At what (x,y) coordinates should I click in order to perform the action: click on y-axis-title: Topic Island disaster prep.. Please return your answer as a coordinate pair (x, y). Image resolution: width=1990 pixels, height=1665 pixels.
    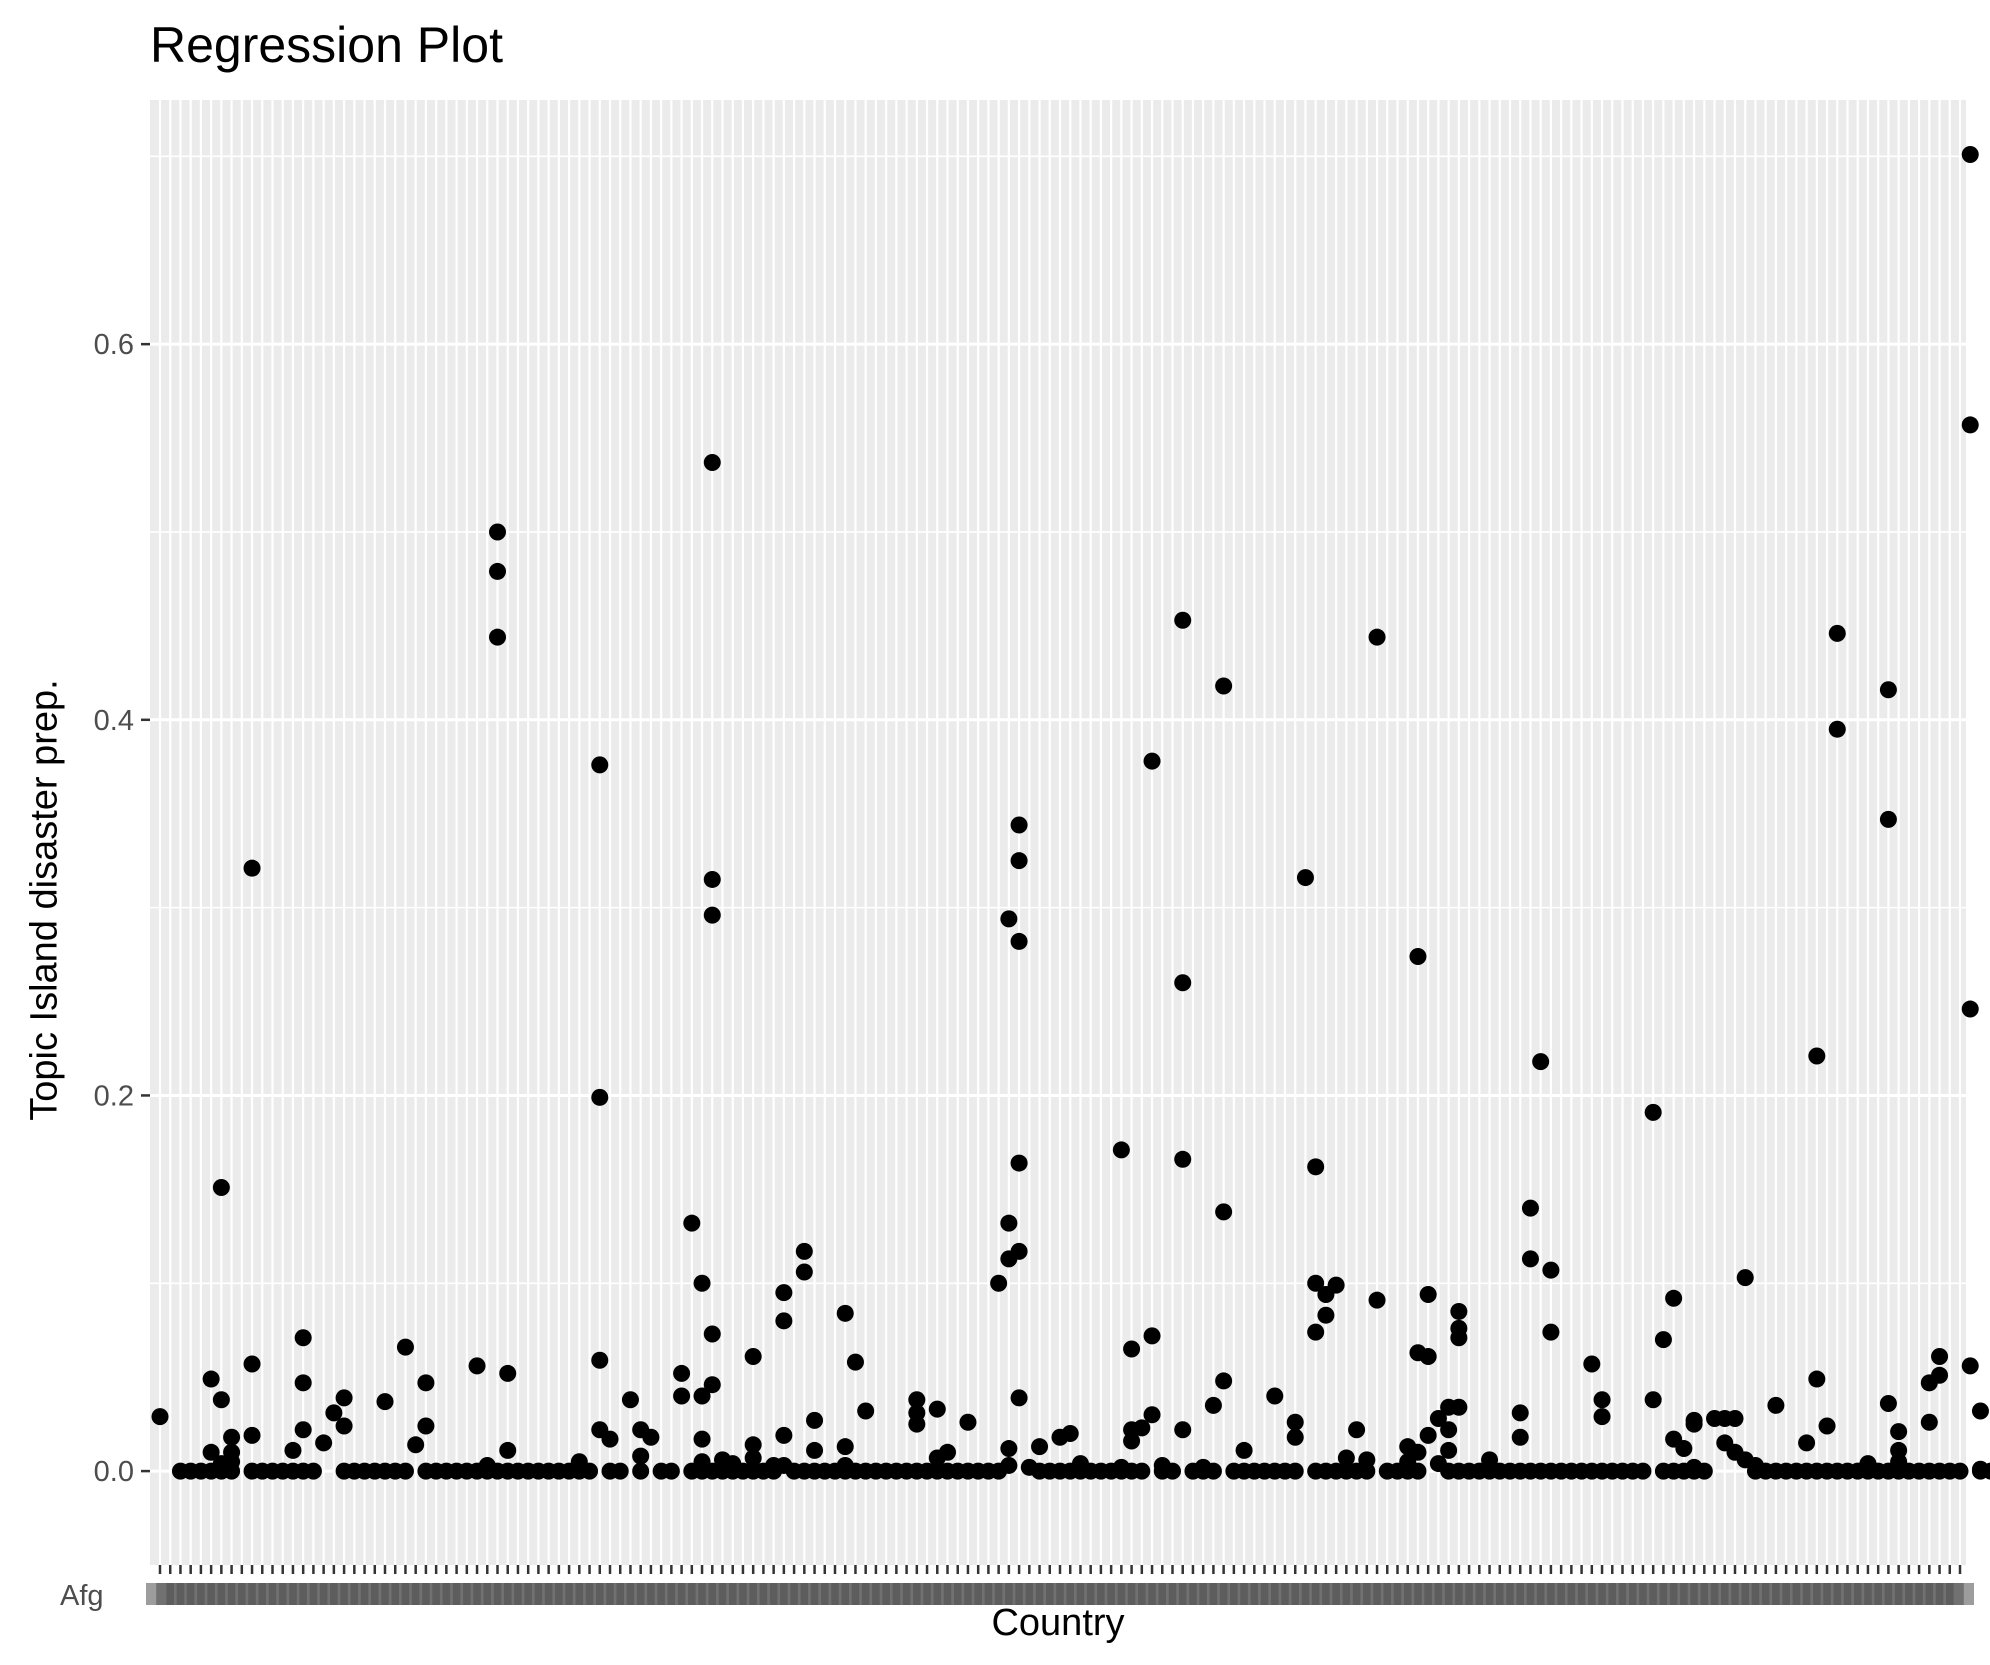
    Looking at the image, I should click on (44, 900).